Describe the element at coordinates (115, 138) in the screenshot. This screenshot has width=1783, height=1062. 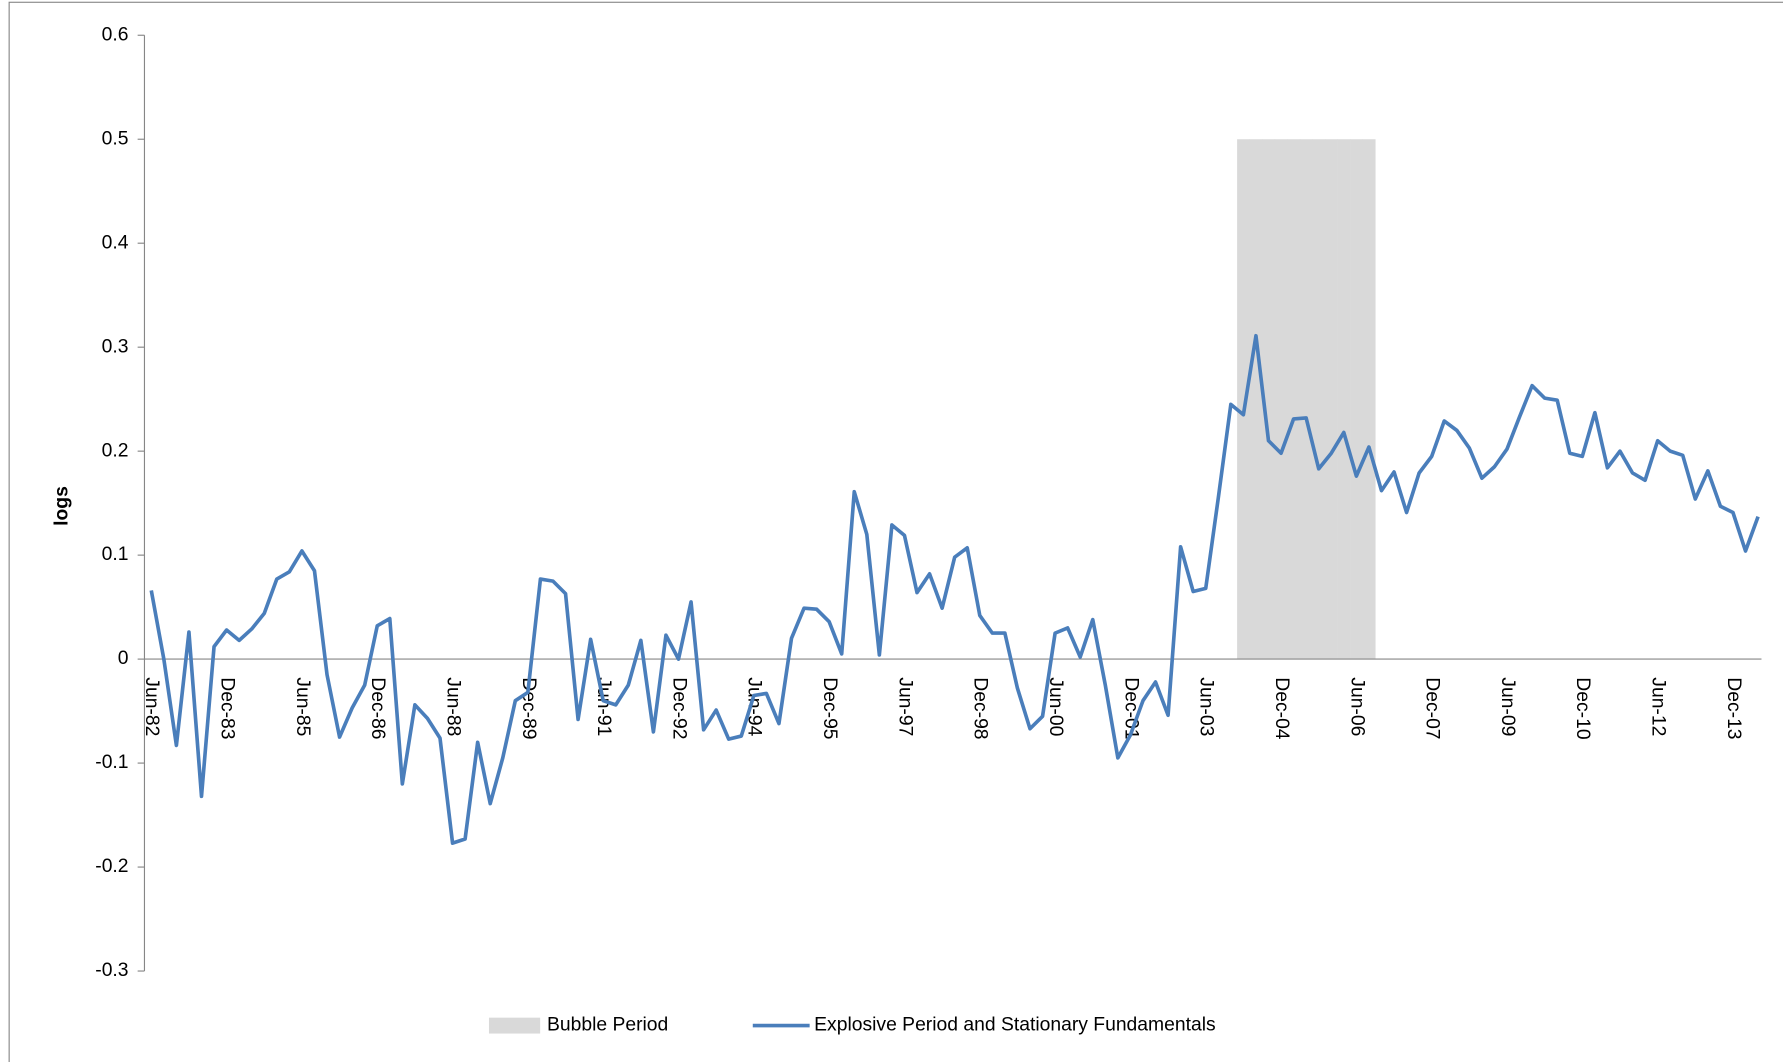
I see `y-tick-label: 0.5` at that location.